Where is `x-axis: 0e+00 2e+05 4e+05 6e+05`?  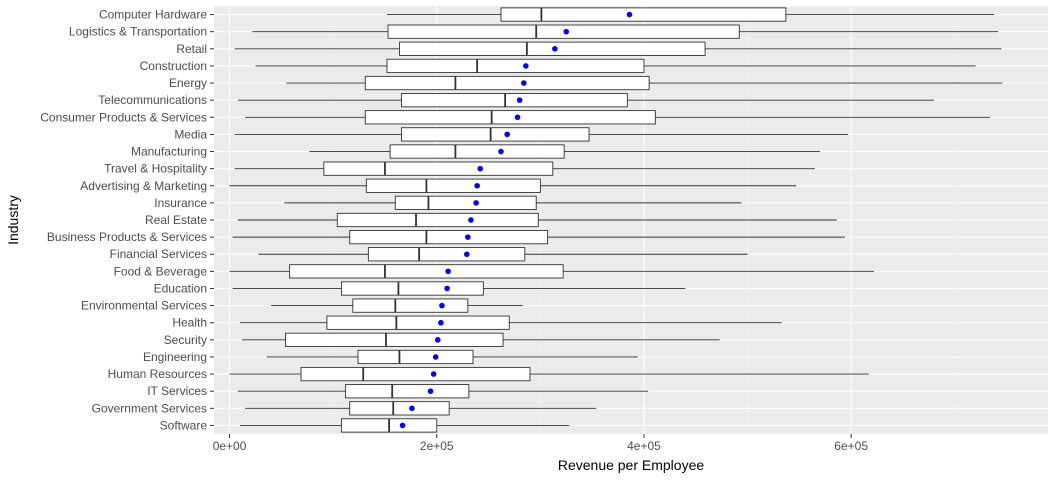 x-axis: 0e+00 2e+05 4e+05 6e+05 is located at coordinates (540, 443).